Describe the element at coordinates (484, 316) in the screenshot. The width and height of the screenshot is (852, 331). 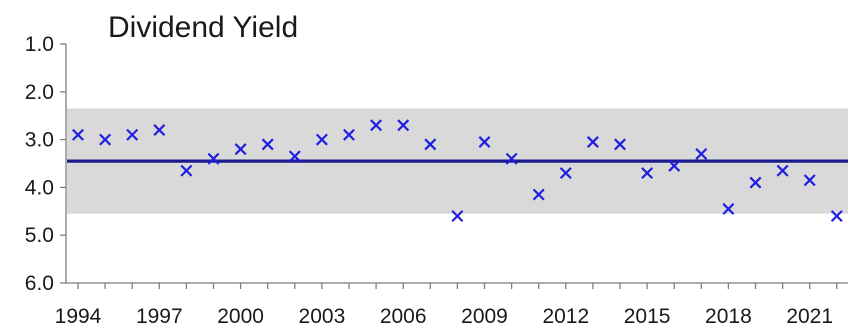
I see `x-tick-label: 2009` at that location.